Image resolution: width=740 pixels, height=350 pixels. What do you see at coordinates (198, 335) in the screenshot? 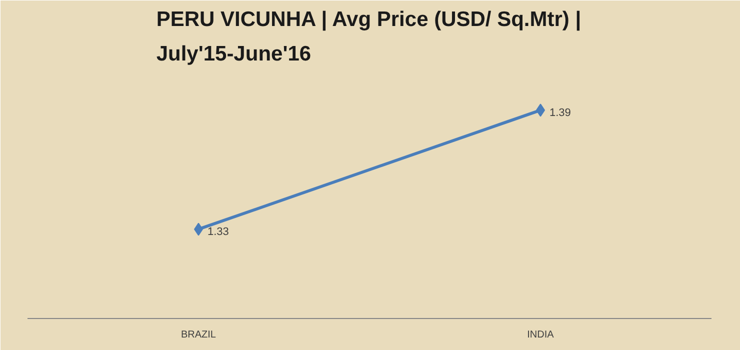
I see `x-tick-label: BRAZIL` at bounding box center [198, 335].